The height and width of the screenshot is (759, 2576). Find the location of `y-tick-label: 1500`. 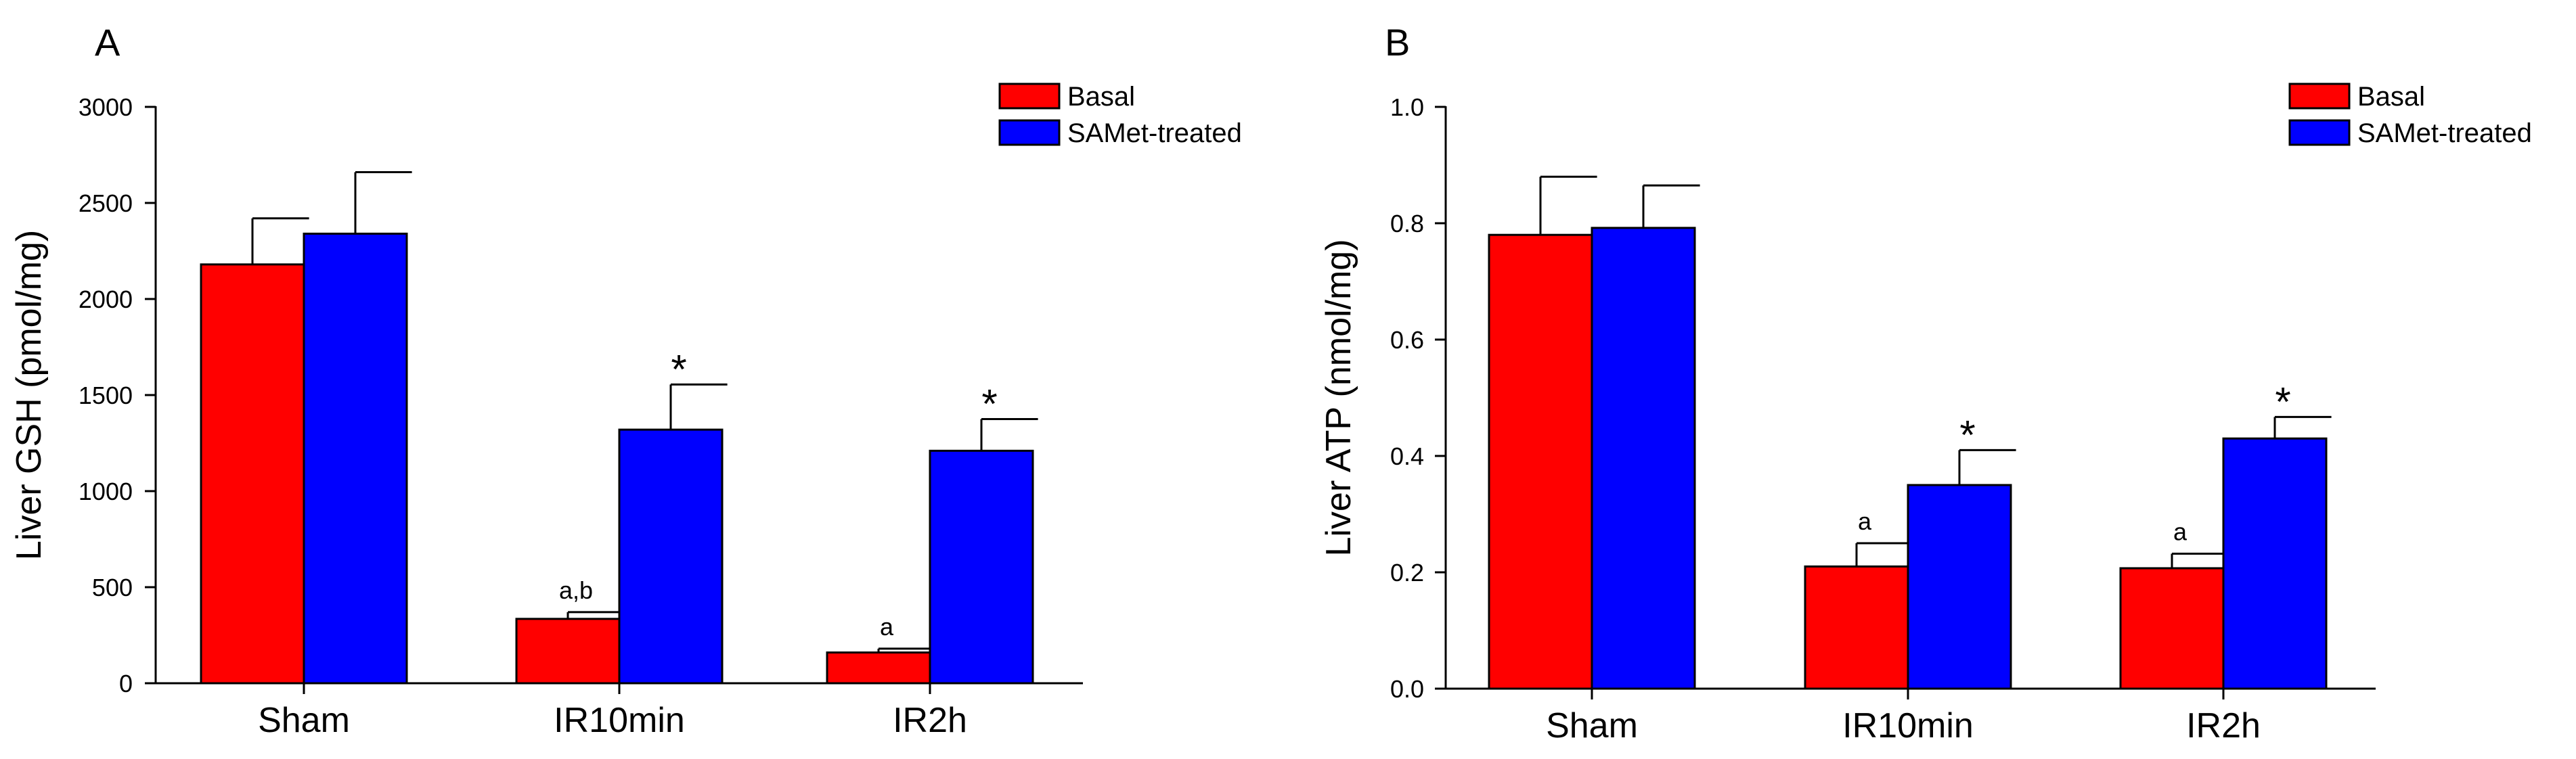

y-tick-label: 1500 is located at coordinates (106, 395).